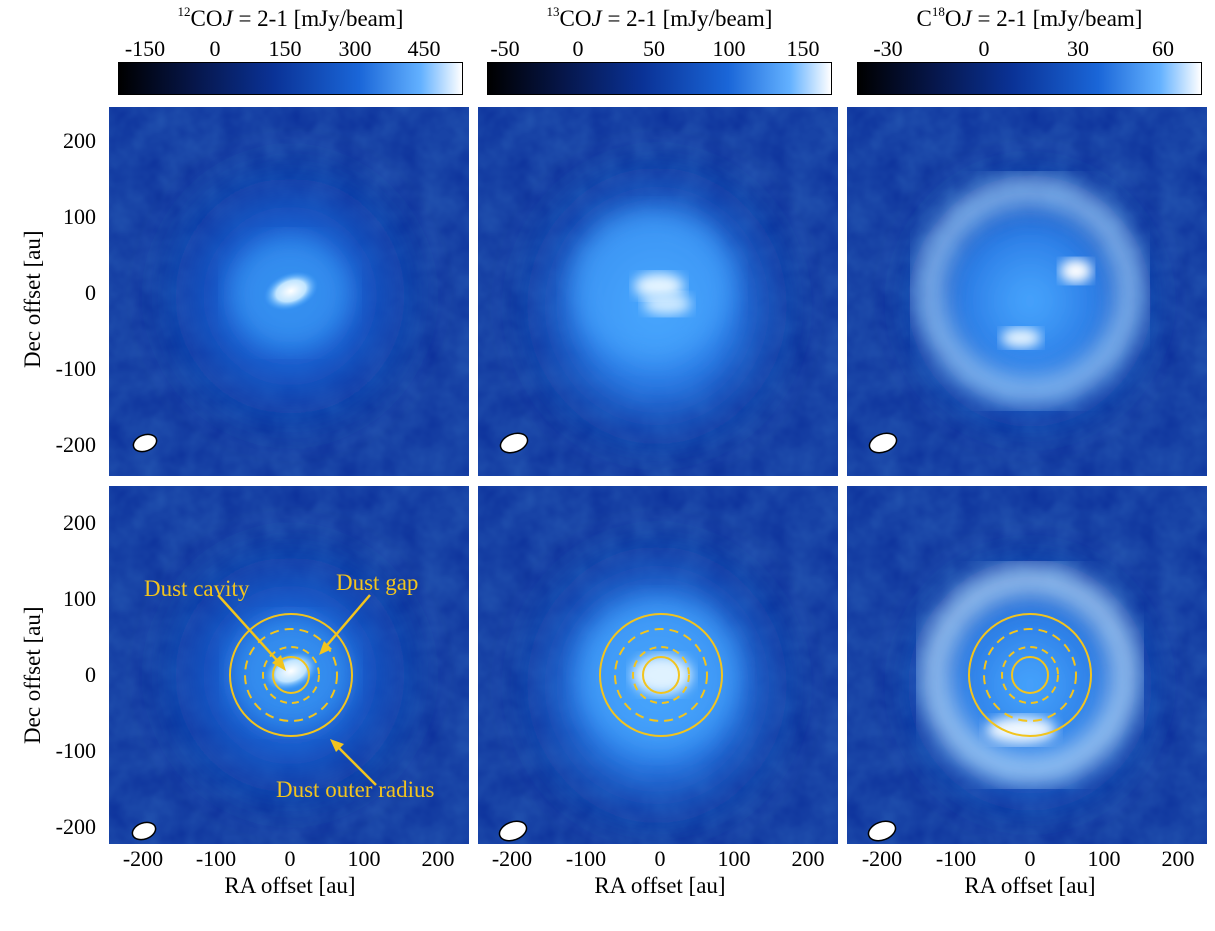 This screenshot has height=931, width=1215. Describe the element at coordinates (1163, 48) in the screenshot. I see `colorbar-tick: 60` at that location.